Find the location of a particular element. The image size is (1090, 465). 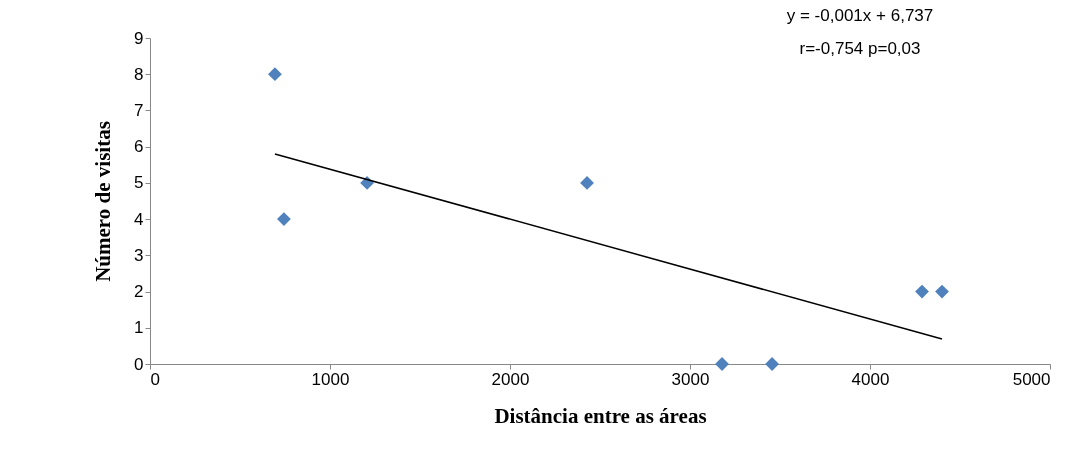

x-tick-label: 0 is located at coordinates (155, 379).